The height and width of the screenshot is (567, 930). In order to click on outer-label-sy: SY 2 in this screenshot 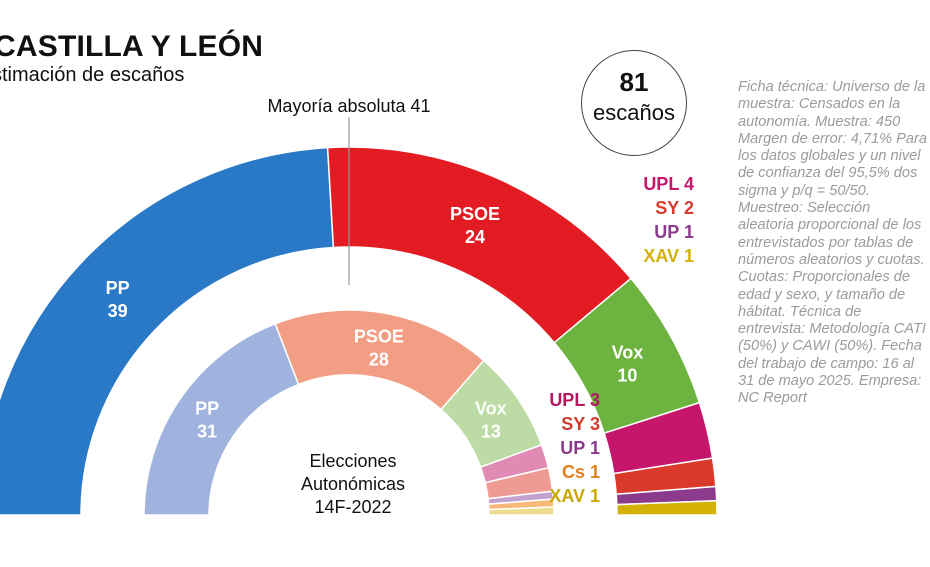, I will do `click(674, 208)`.